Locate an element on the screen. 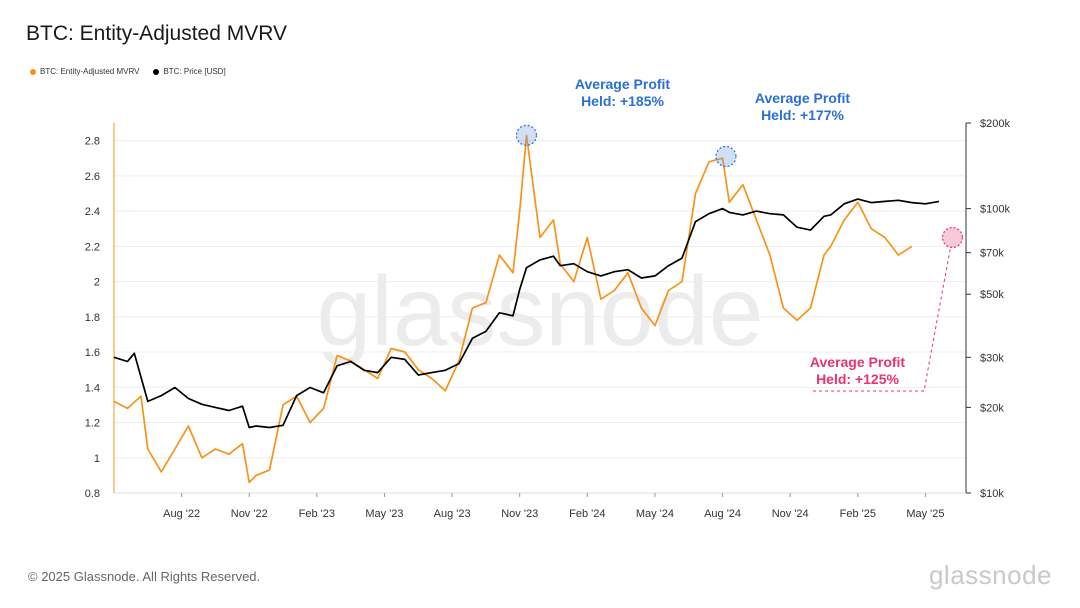 This screenshot has width=1080, height=608. y-left-tick-label: 2 is located at coordinates (97, 283).